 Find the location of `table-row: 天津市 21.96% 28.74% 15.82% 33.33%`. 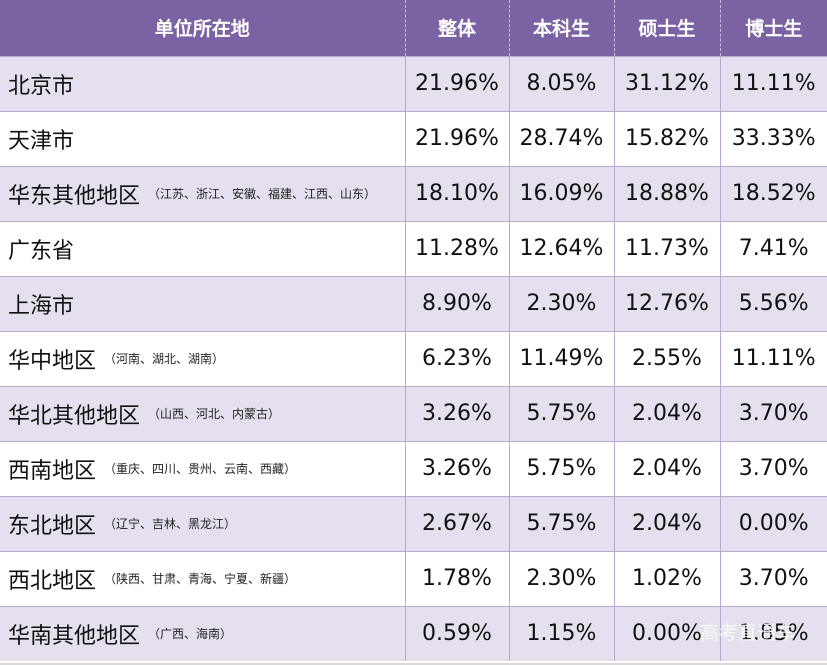

table-row: 天津市 21.96% 28.74% 15.82% 33.33% is located at coordinates (413, 138).